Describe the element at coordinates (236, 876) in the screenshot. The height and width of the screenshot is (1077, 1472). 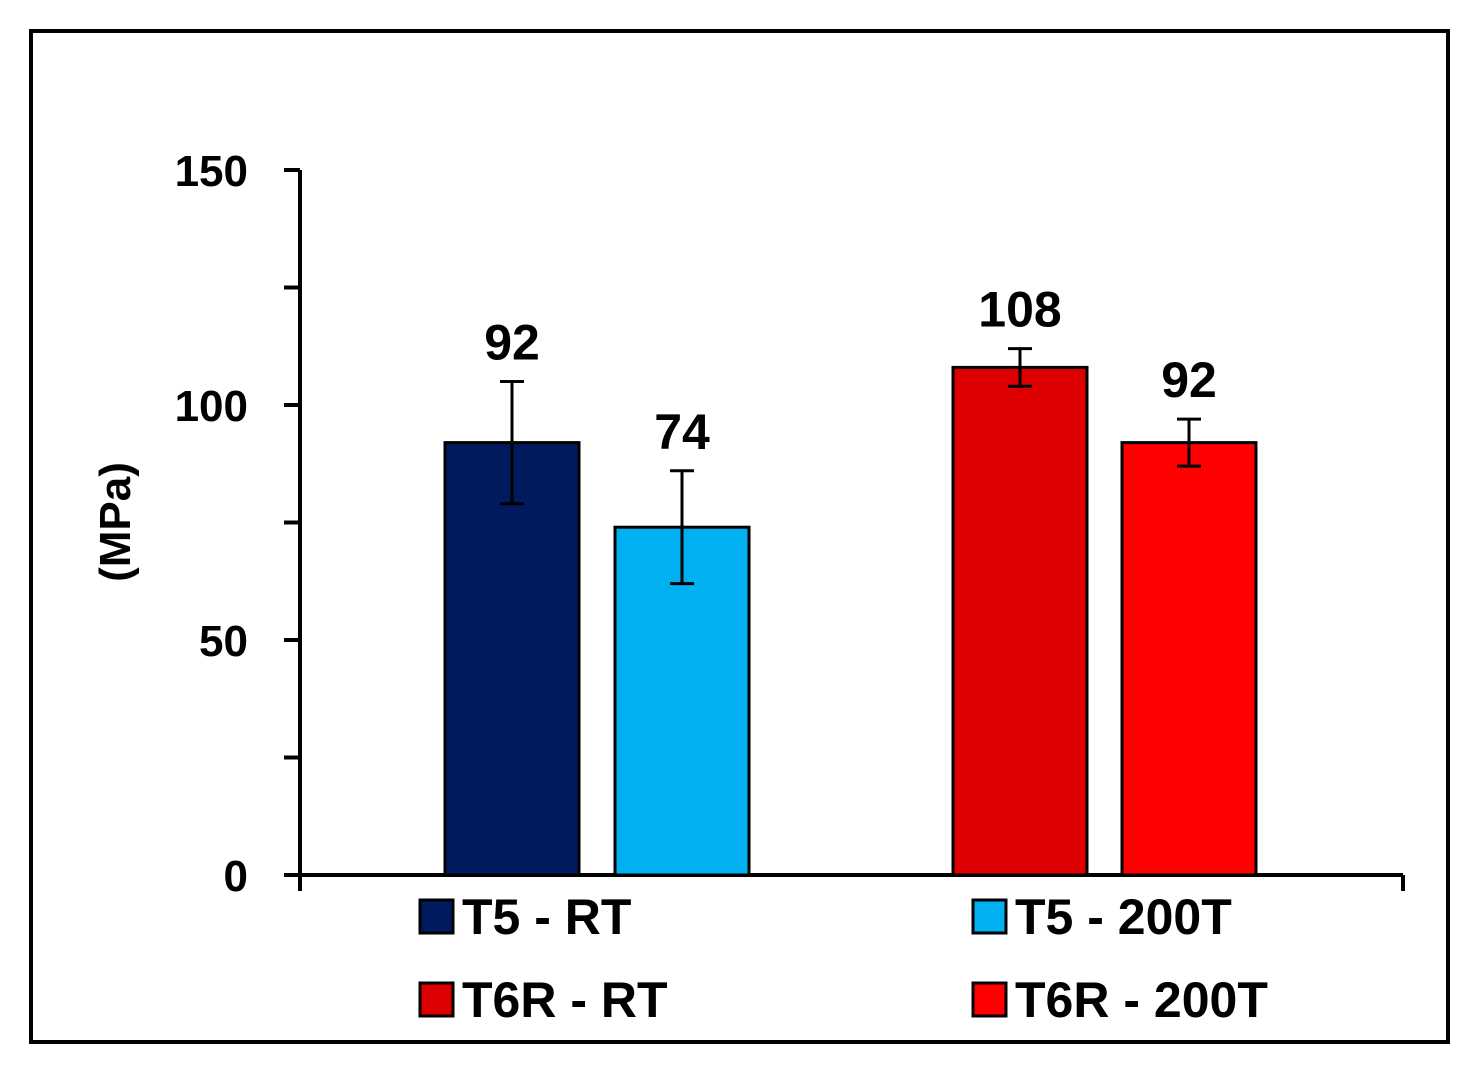
I see `y-tick-label: 0` at that location.